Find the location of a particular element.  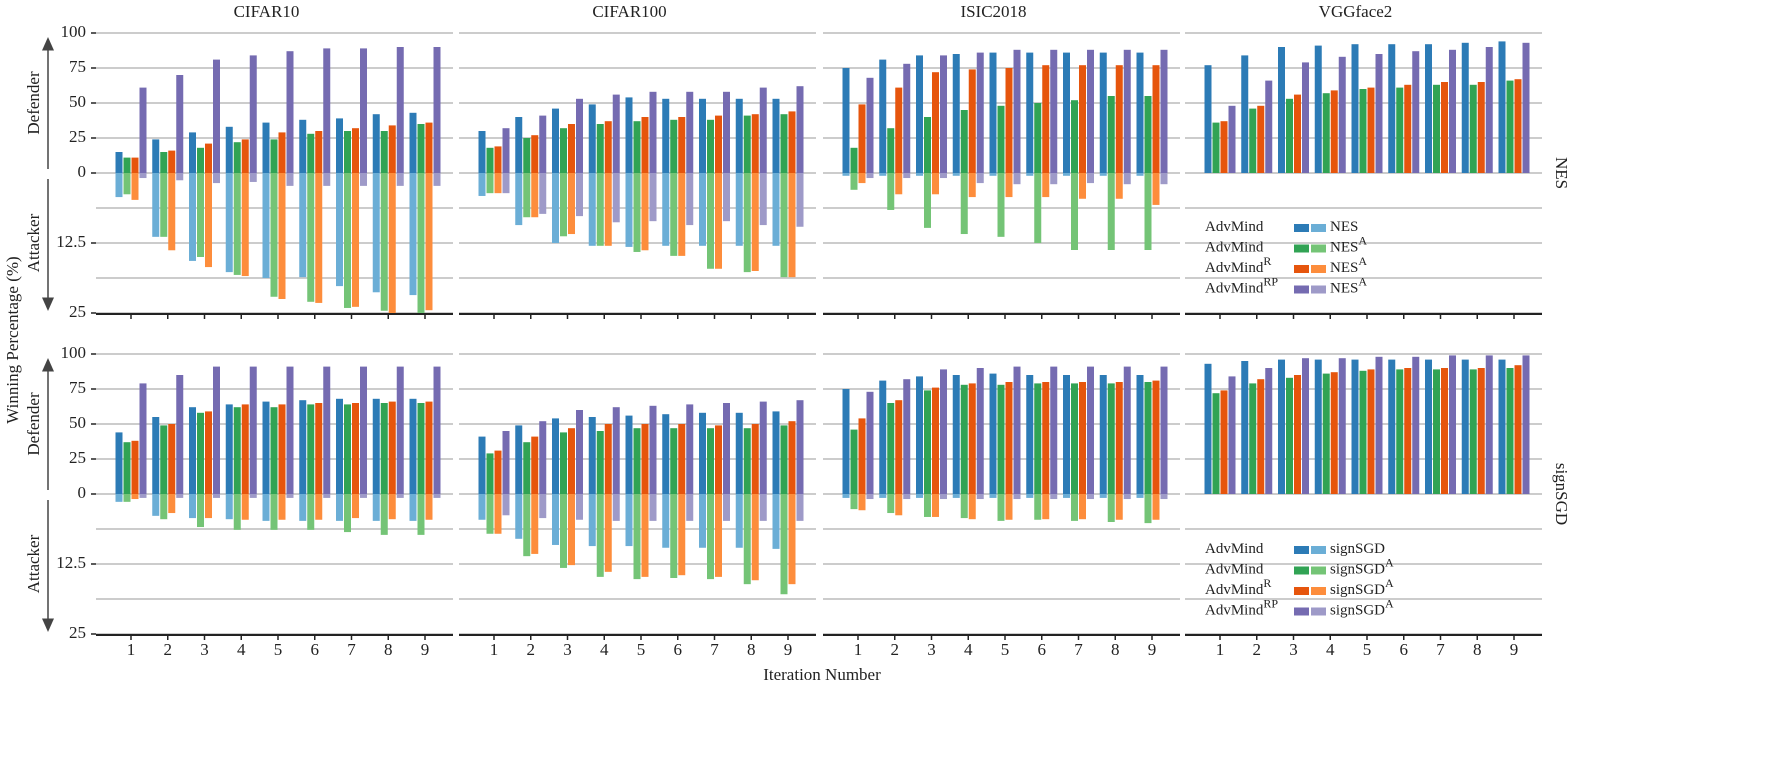

x-tick-label: 7 is located at coordinates (1078, 649).